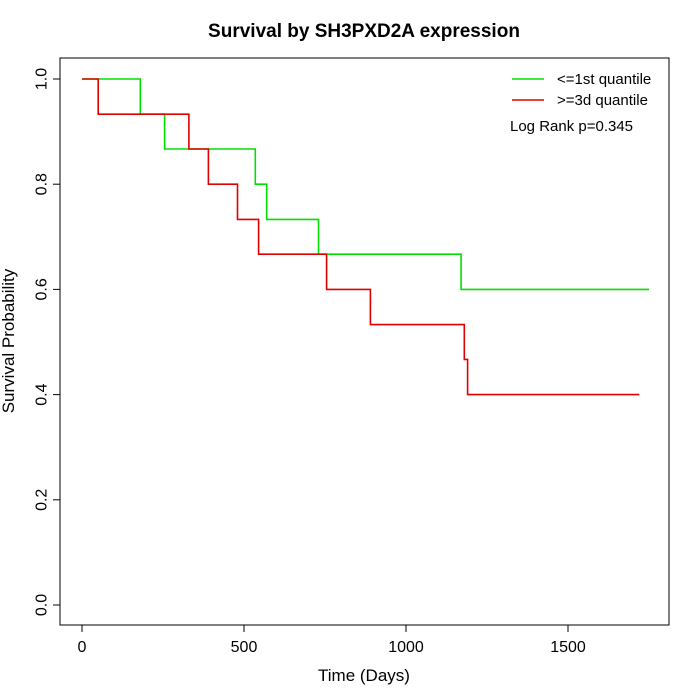 The height and width of the screenshot is (700, 700). What do you see at coordinates (42, 605) in the screenshot?
I see `y-tick-label: 0.0` at bounding box center [42, 605].